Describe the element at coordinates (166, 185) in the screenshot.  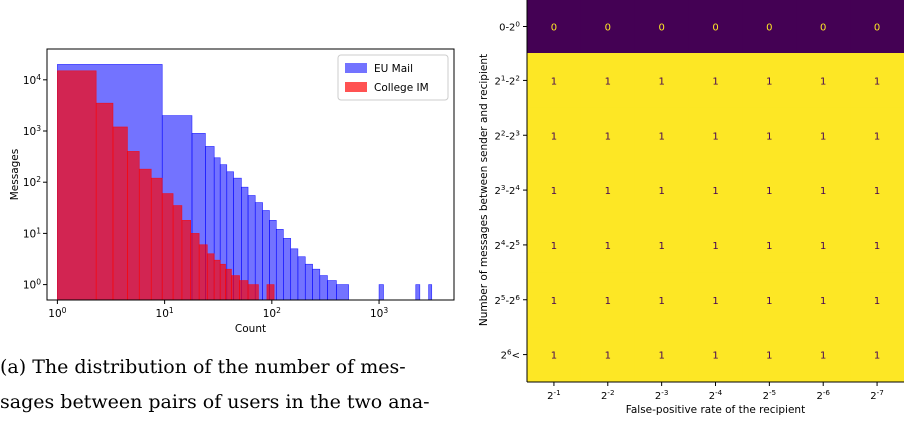
I see `series-college-im` at that location.